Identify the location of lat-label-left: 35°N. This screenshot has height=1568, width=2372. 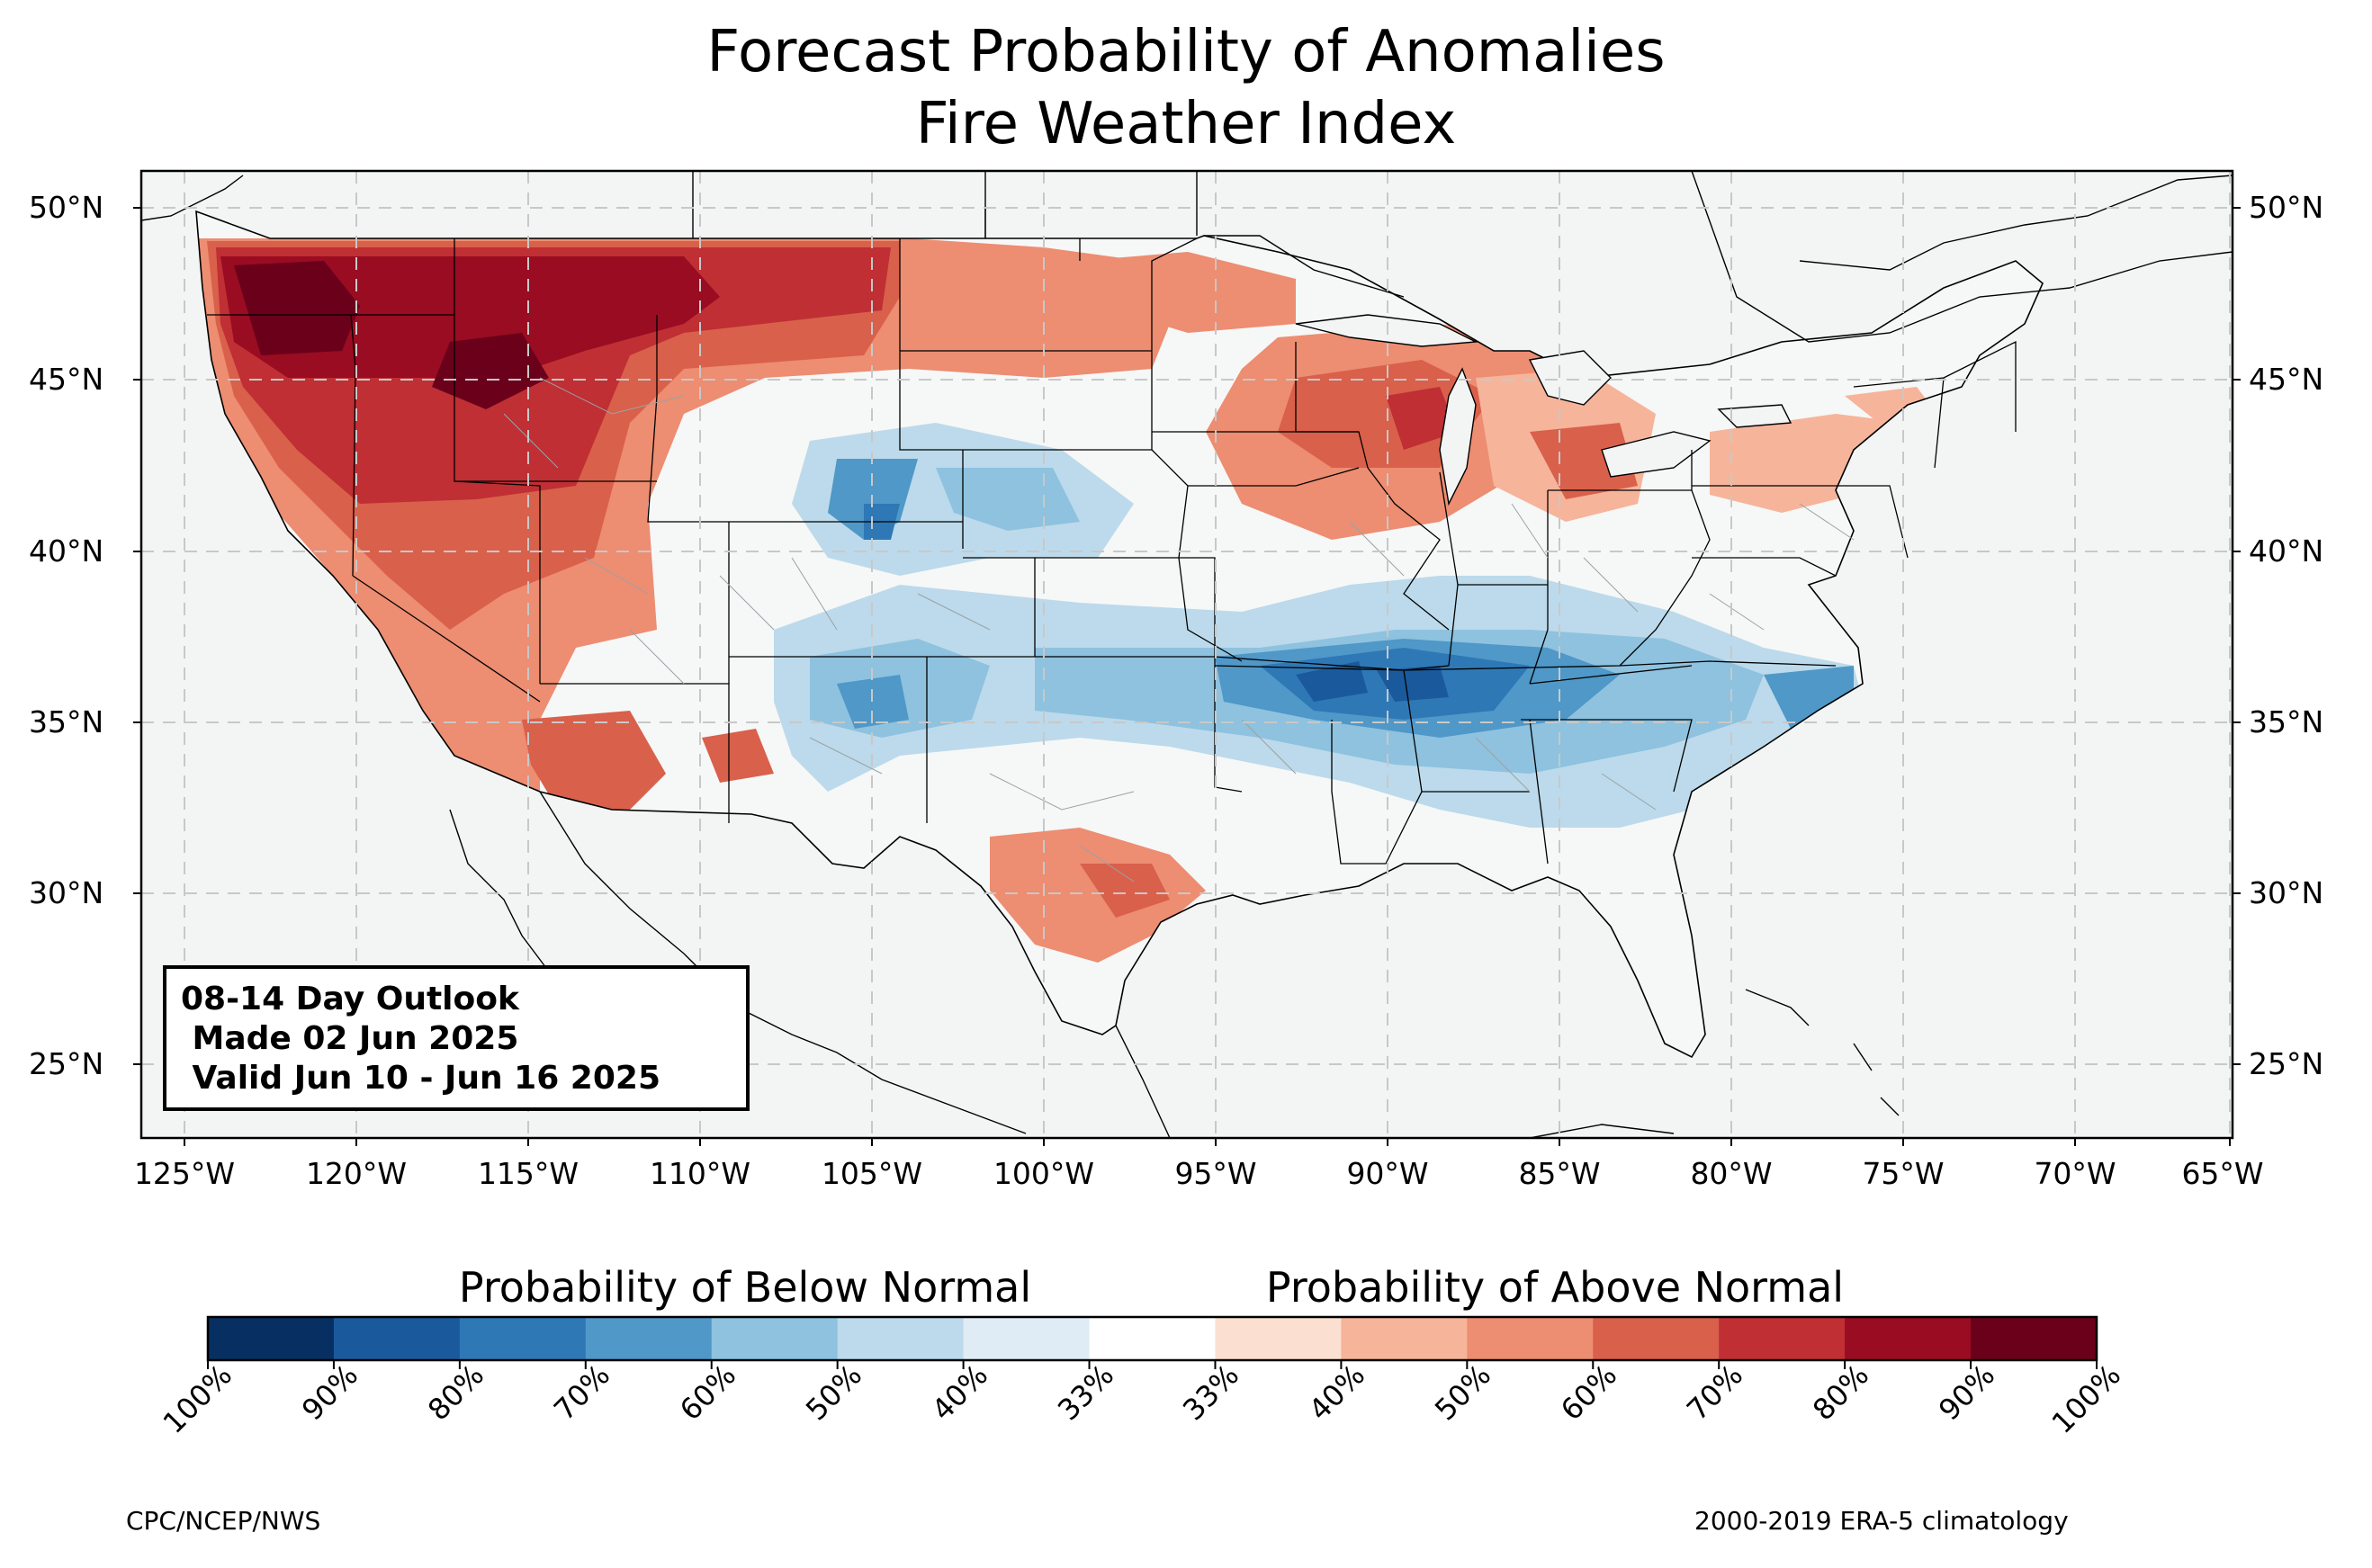
(66, 721).